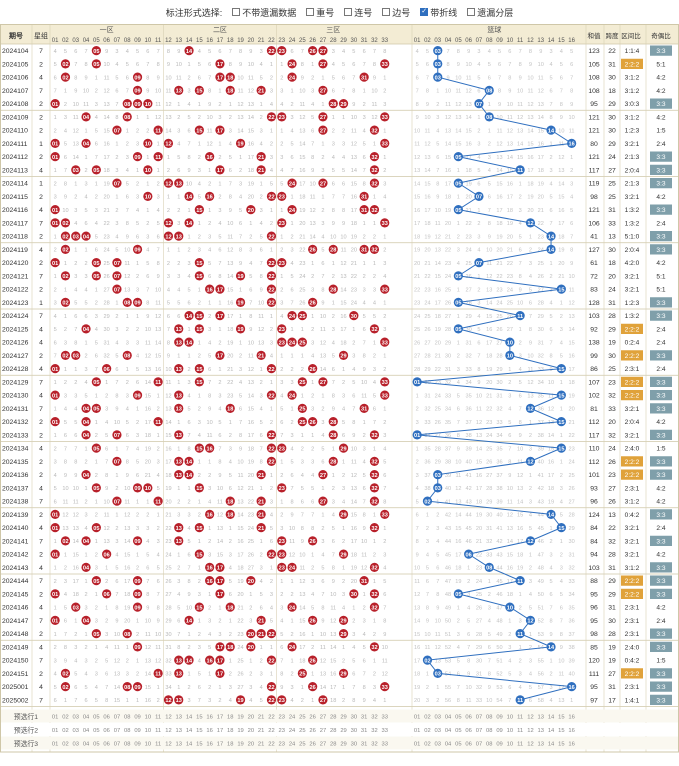 Image resolution: width=679 pixels, height=766 pixels. What do you see at coordinates (594, 131) in the screenshot?
I see `sum-cell: 121` at bounding box center [594, 131].